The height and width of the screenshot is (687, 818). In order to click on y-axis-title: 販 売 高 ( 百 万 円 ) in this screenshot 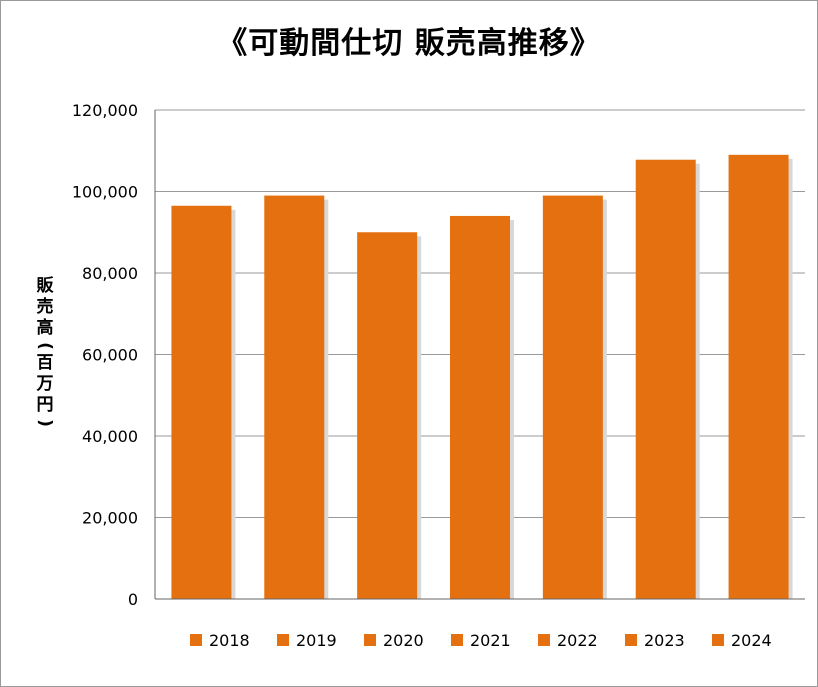, I will do `click(45, 353)`.